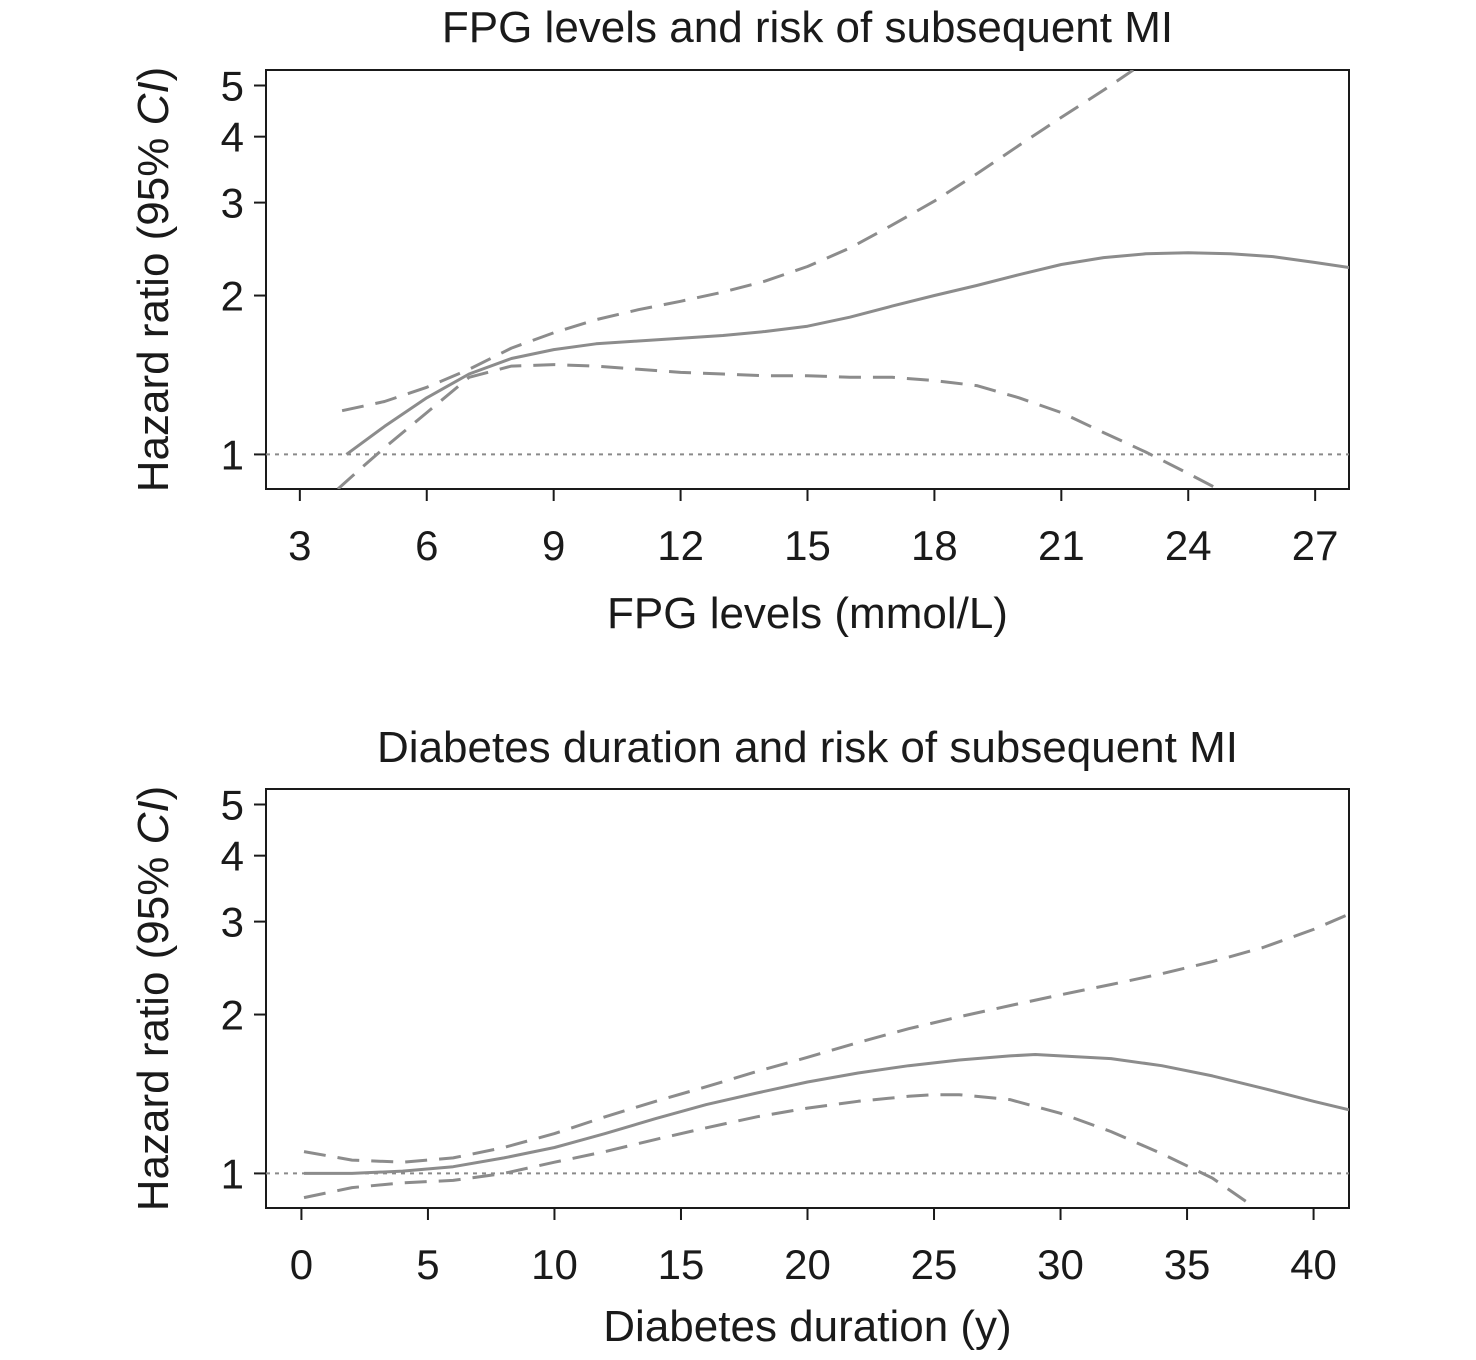 The height and width of the screenshot is (1360, 1476). Describe the element at coordinates (807, 613) in the screenshot. I see `x-axis-label: FPG levels (mmol/L)` at that location.